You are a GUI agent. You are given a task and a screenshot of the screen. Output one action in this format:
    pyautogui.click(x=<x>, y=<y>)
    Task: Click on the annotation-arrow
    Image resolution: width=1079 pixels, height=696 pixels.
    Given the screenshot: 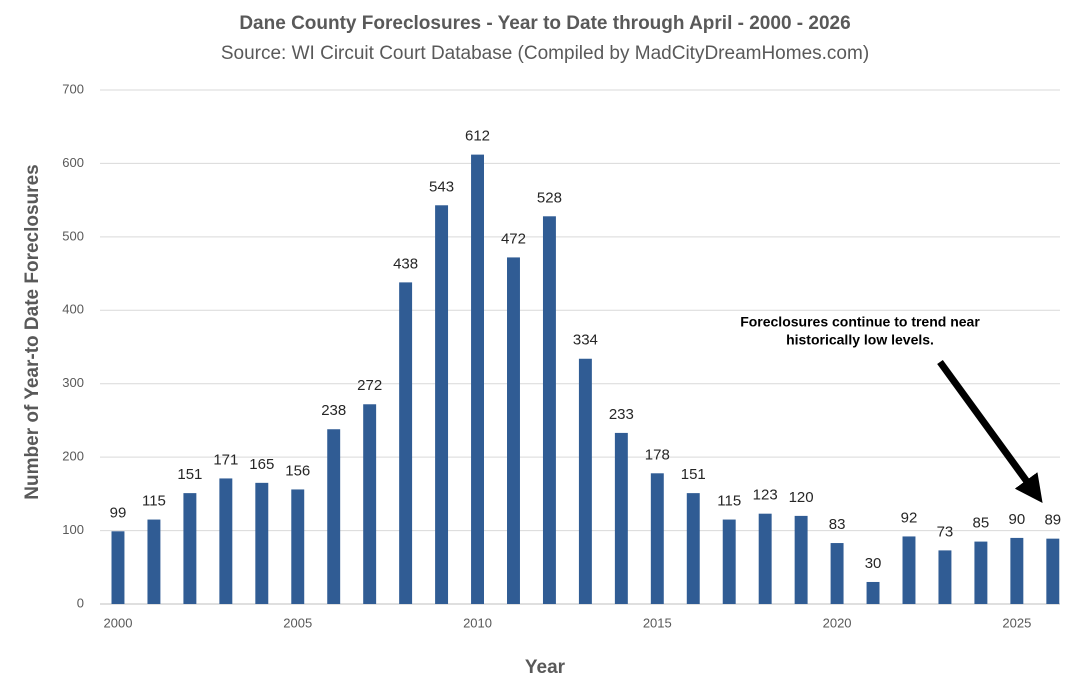 What is the action you would take?
    pyautogui.click(x=990, y=431)
    